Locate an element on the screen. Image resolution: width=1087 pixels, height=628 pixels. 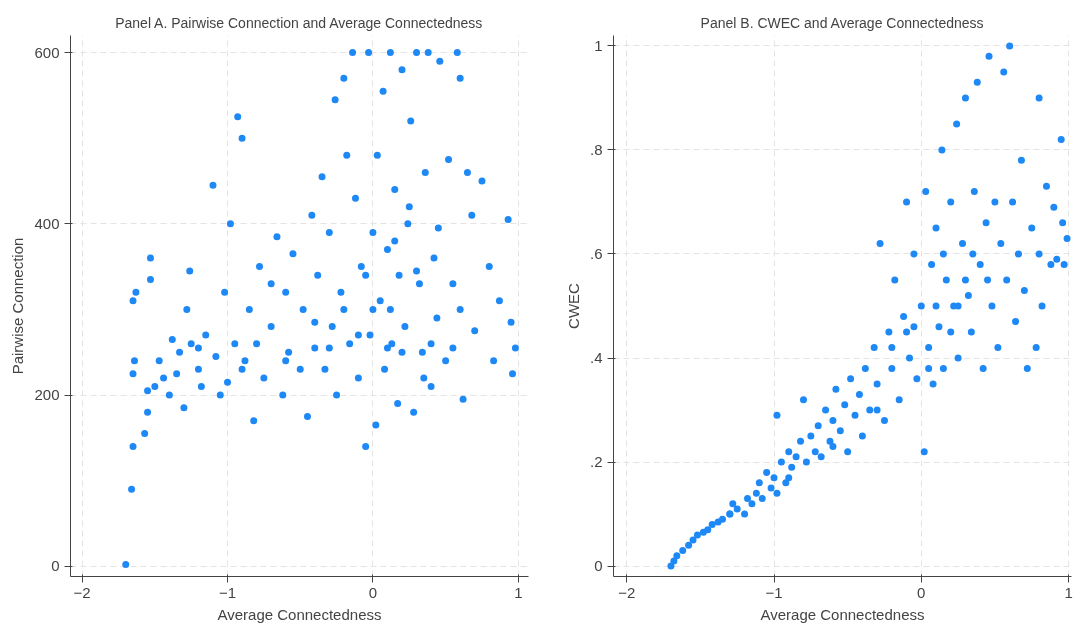
y-axis-title: Pairwise Connection is located at coordinates (18, 306).